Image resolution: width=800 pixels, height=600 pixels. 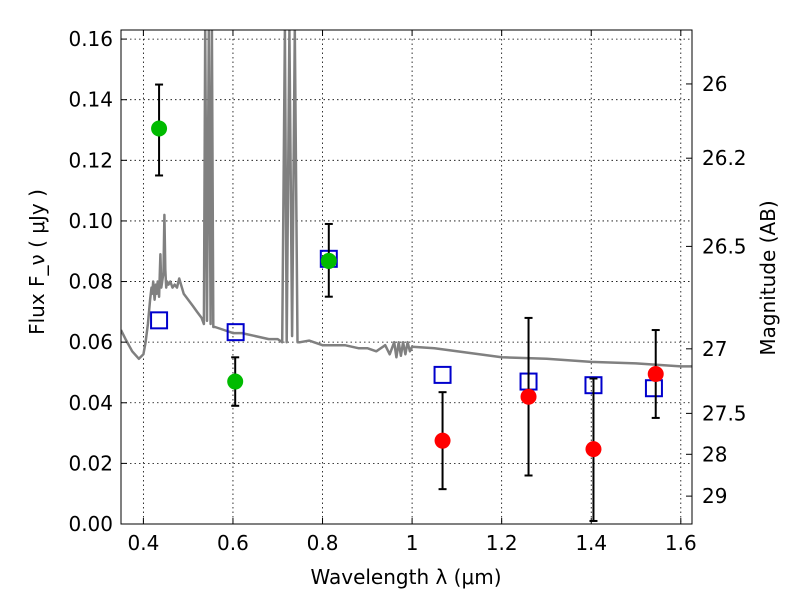 I want to click on x-tick-label: 0.6, so click(x=233, y=543).